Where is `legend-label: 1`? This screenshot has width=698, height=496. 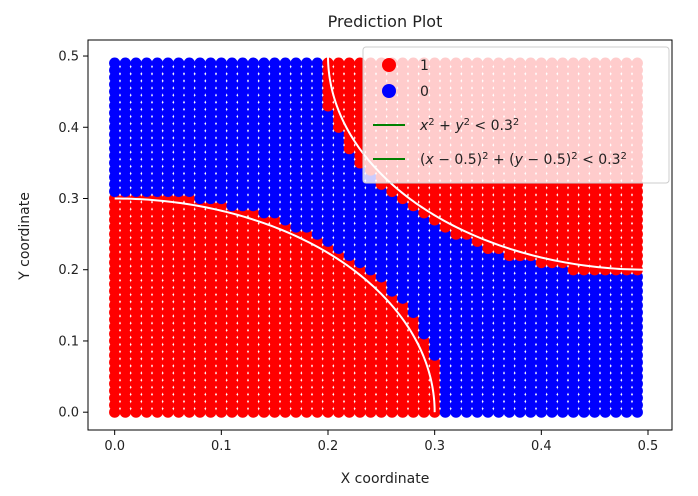 legend-label: 1 is located at coordinates (424, 66).